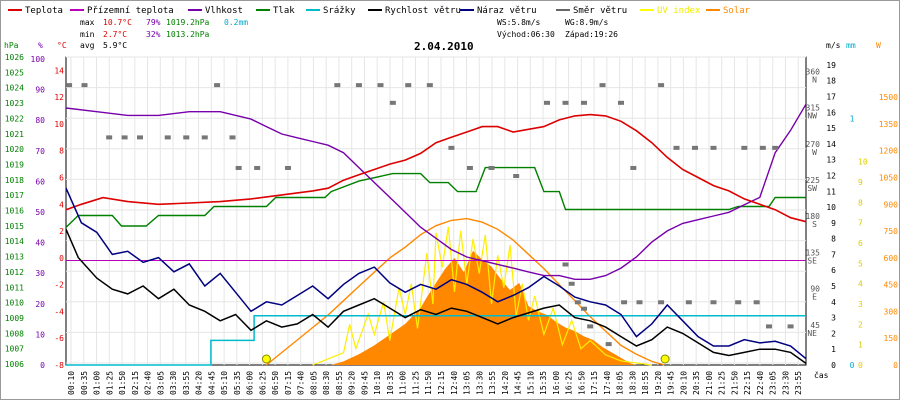 The height and width of the screenshot is (404, 900). Describe the element at coordinates (786, 383) in the screenshot. I see `time-tick-label: 23:30` at that location.